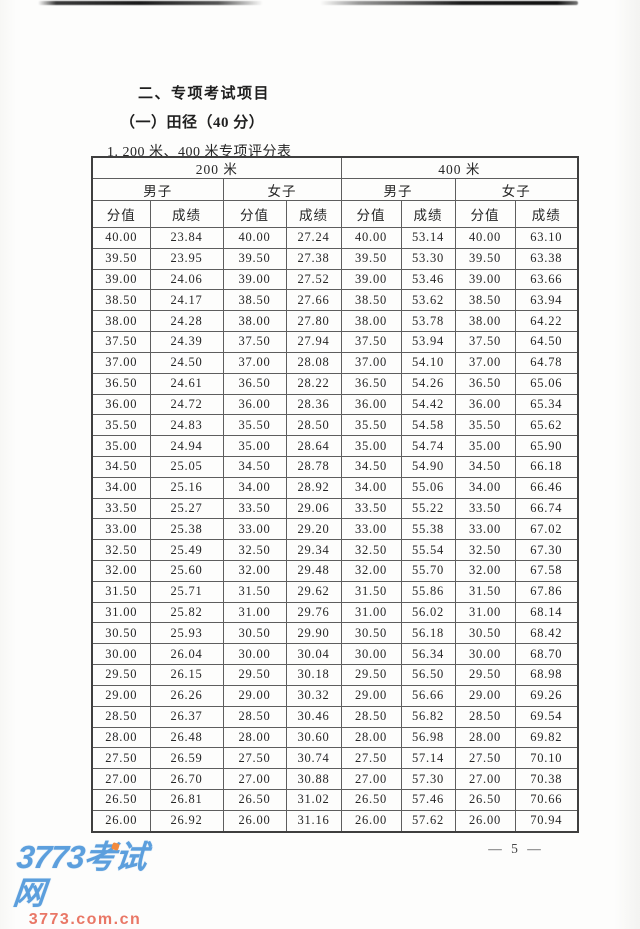 This screenshot has width=640, height=929. What do you see at coordinates (546, 716) in the screenshot?
I see `result-cell: 69.54` at bounding box center [546, 716].